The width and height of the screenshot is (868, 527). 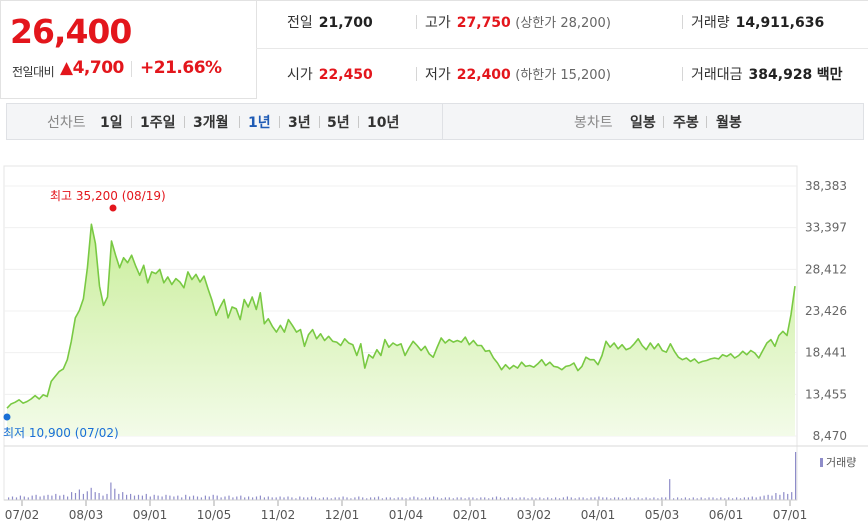 I want to click on stat-label: 고가, so click(x=438, y=23).